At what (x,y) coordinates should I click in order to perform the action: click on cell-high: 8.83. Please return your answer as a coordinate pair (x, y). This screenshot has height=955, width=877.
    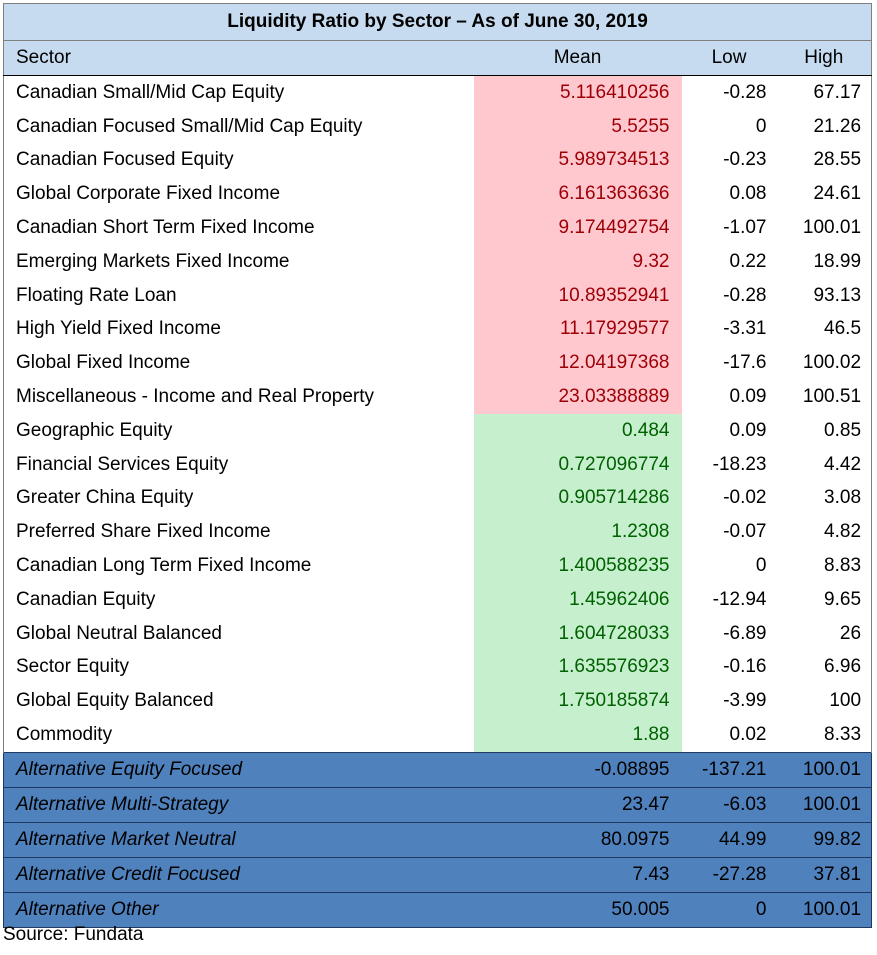
    Looking at the image, I should click on (824, 566).